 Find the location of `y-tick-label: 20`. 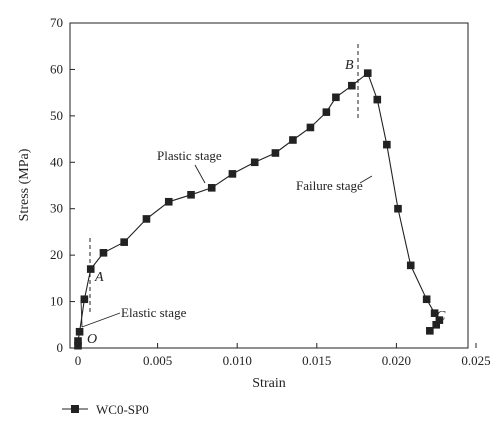

y-tick-label: 20 is located at coordinates (56, 254).